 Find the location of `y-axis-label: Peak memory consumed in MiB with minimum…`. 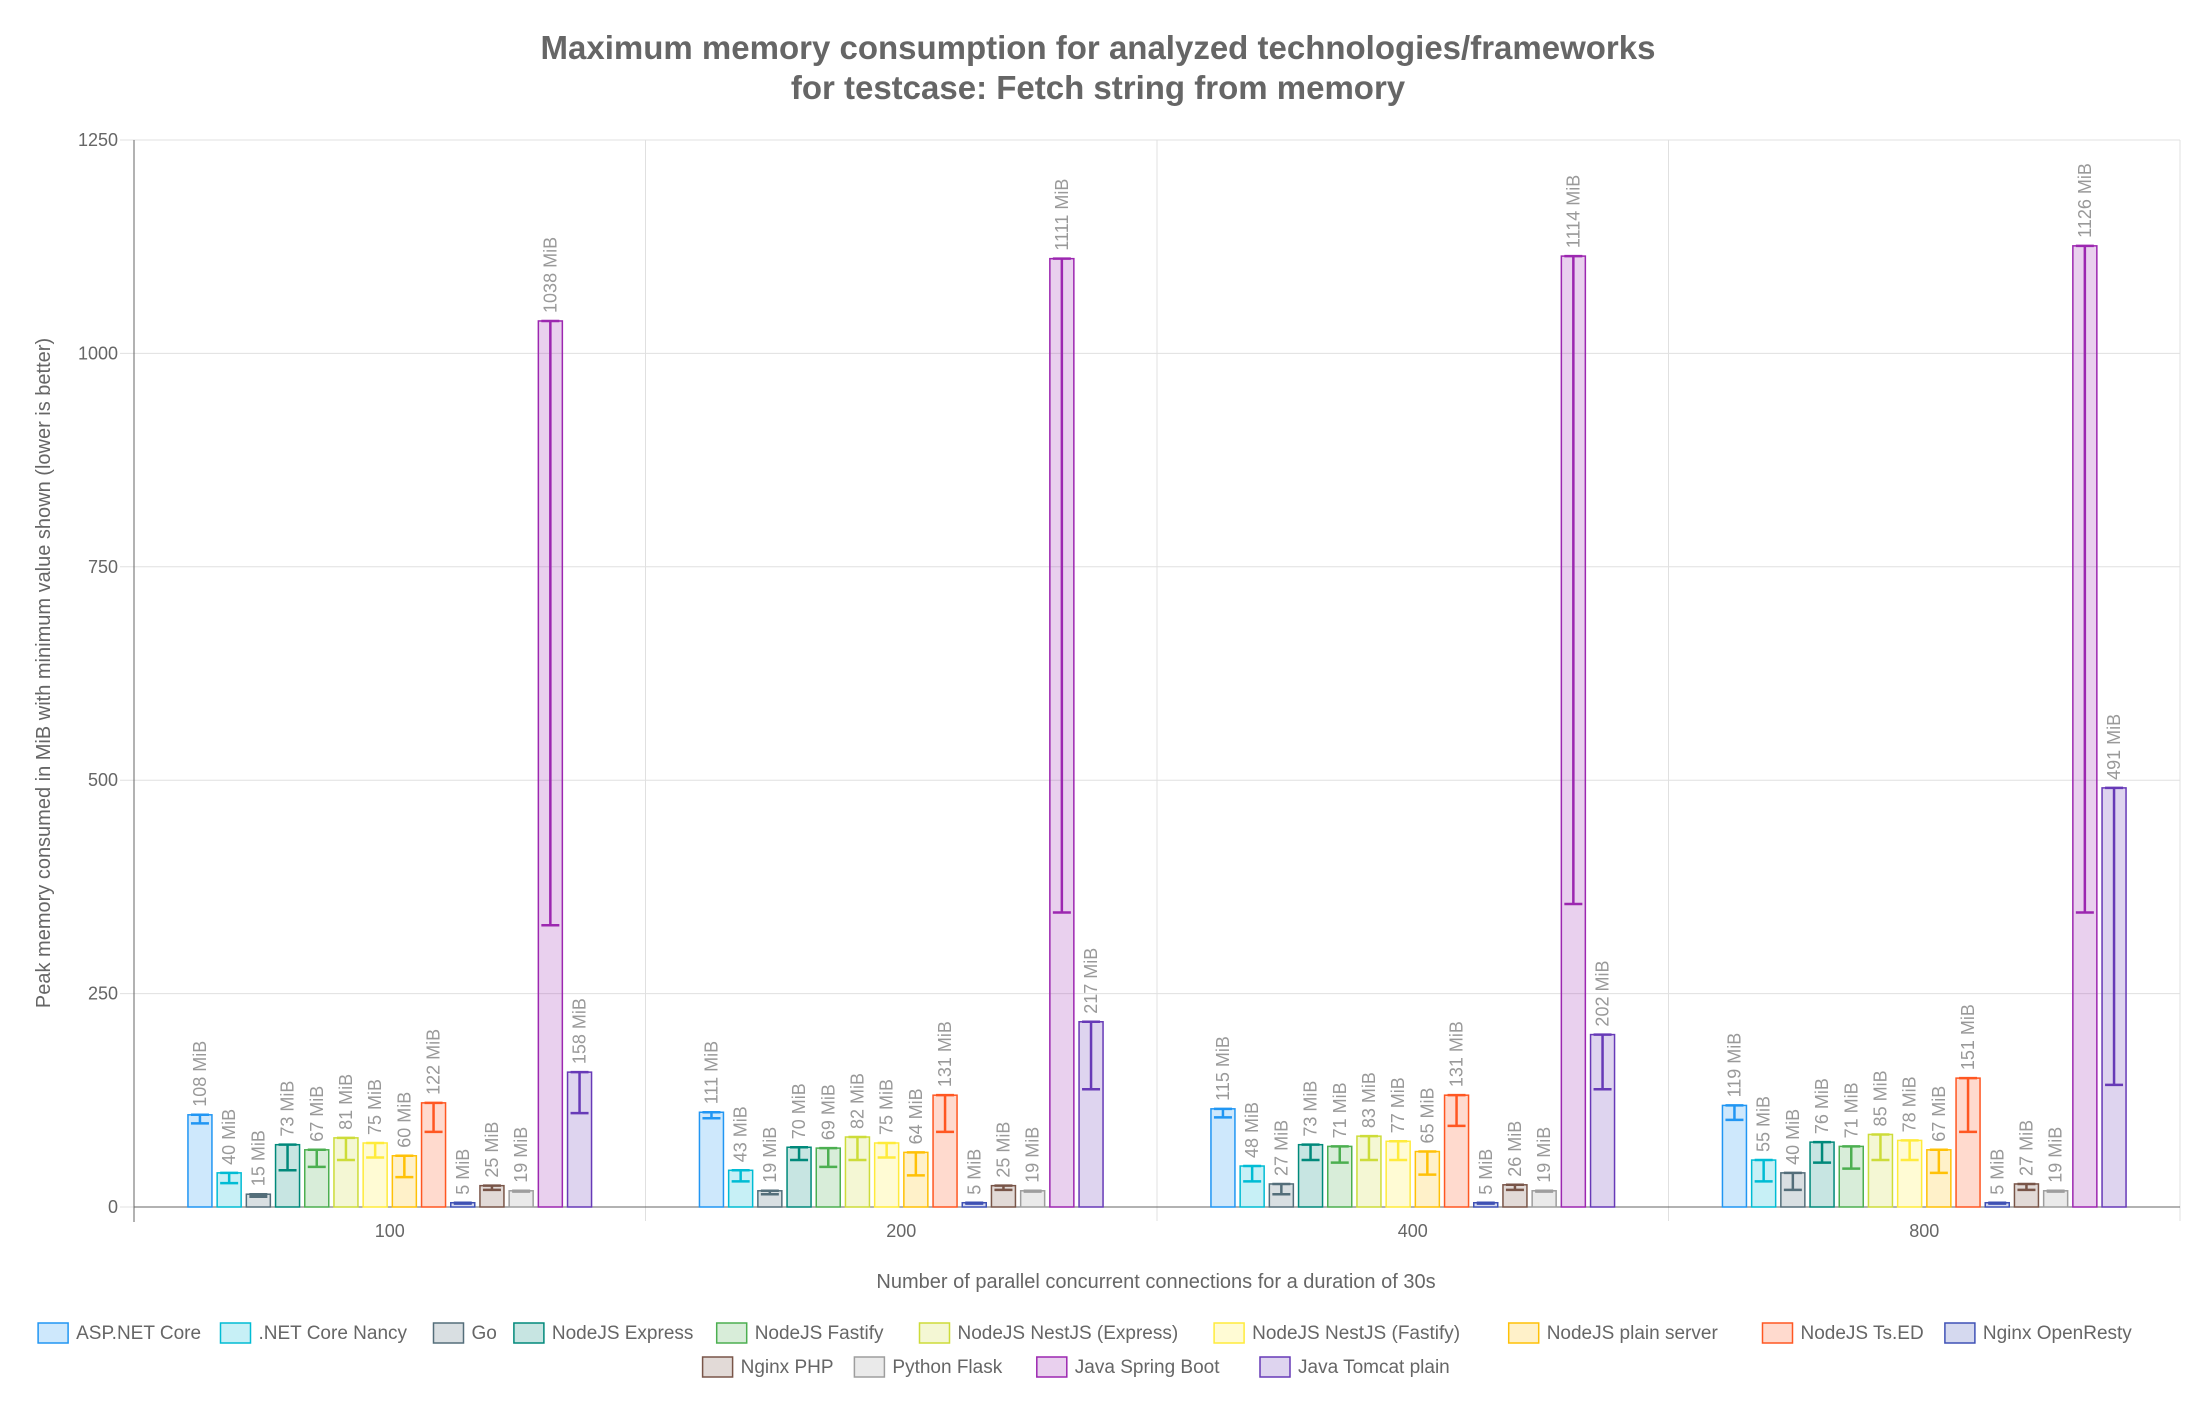

y-axis-label: Peak memory consumed in MiB with minimum… is located at coordinates (44, 673).